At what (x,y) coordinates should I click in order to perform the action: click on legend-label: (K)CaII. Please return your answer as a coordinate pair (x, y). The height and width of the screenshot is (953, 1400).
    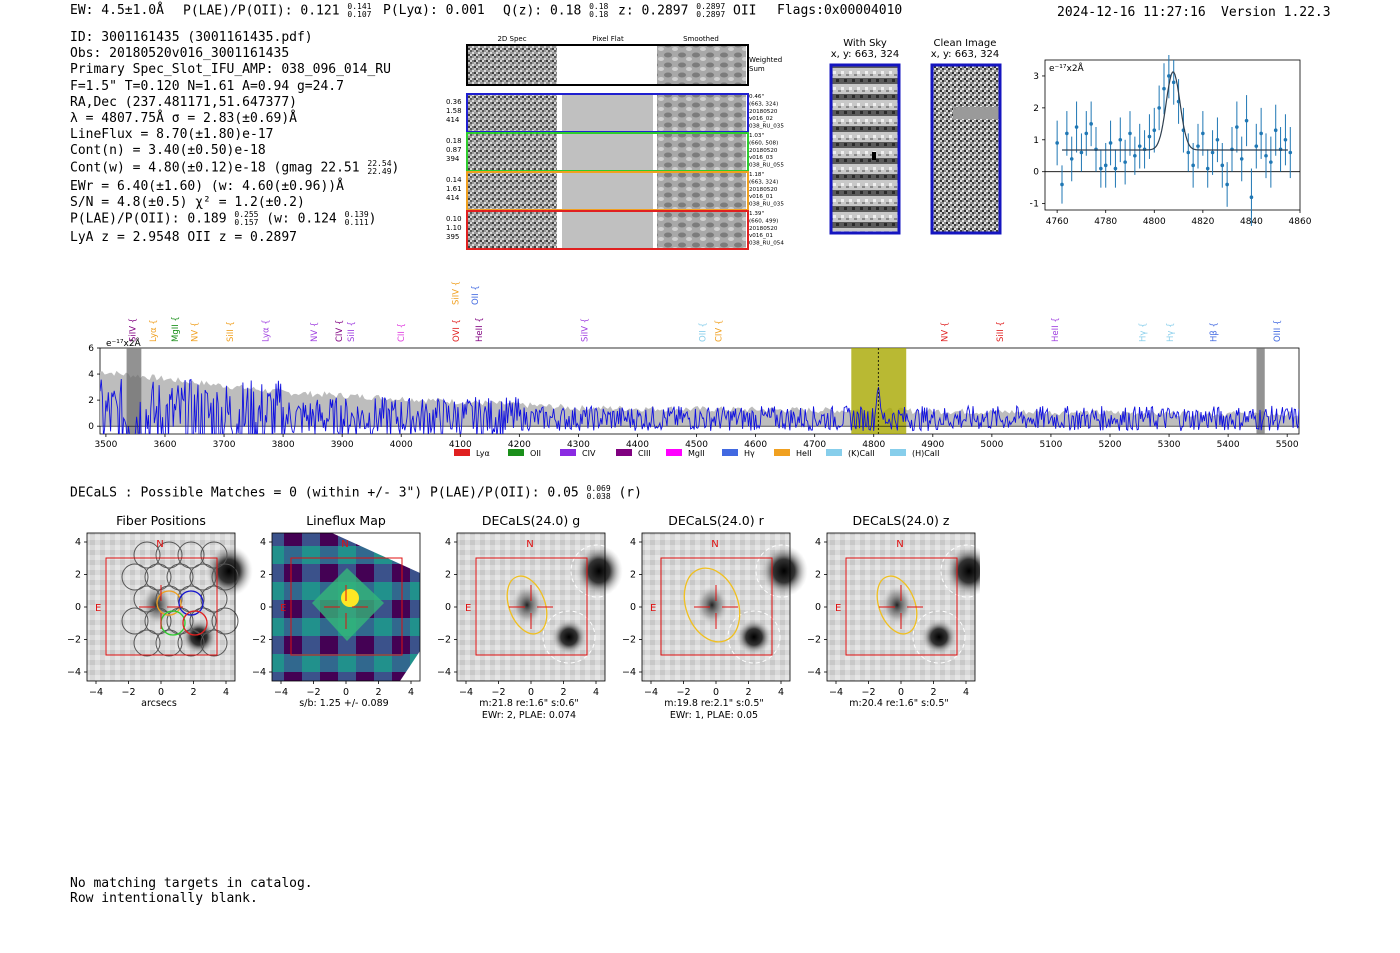
    Looking at the image, I should click on (861, 453).